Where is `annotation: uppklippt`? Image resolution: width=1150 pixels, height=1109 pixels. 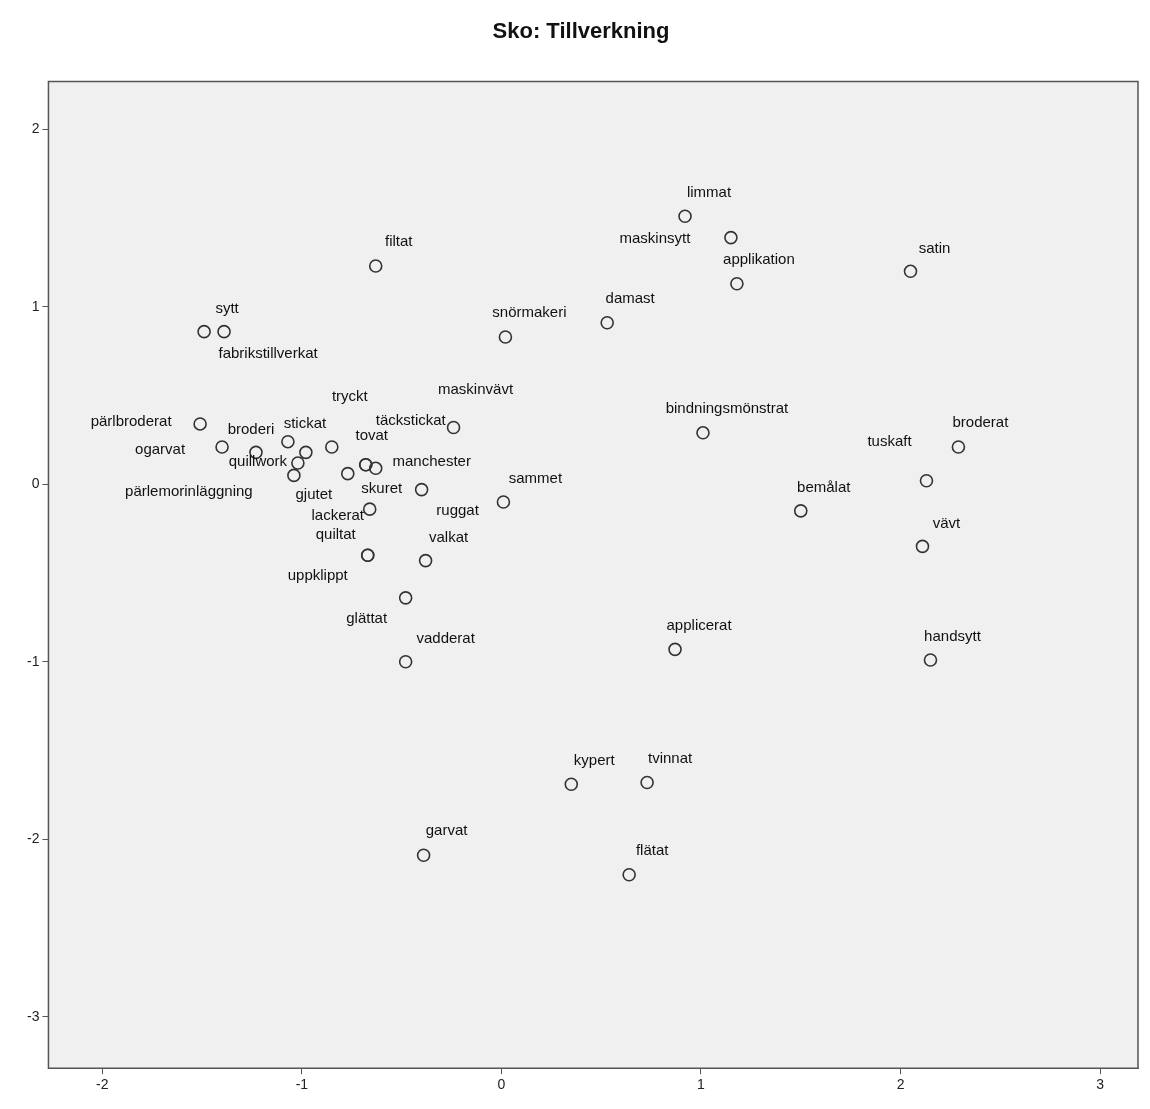
annotation: uppklippt is located at coordinates (318, 575).